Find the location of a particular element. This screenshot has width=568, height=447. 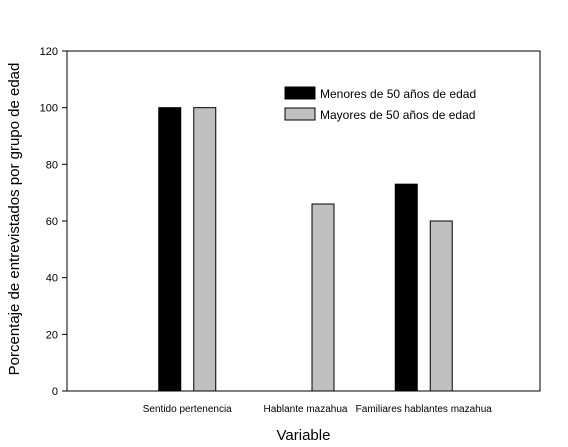

y-tick-label: 100 is located at coordinates (49, 109).